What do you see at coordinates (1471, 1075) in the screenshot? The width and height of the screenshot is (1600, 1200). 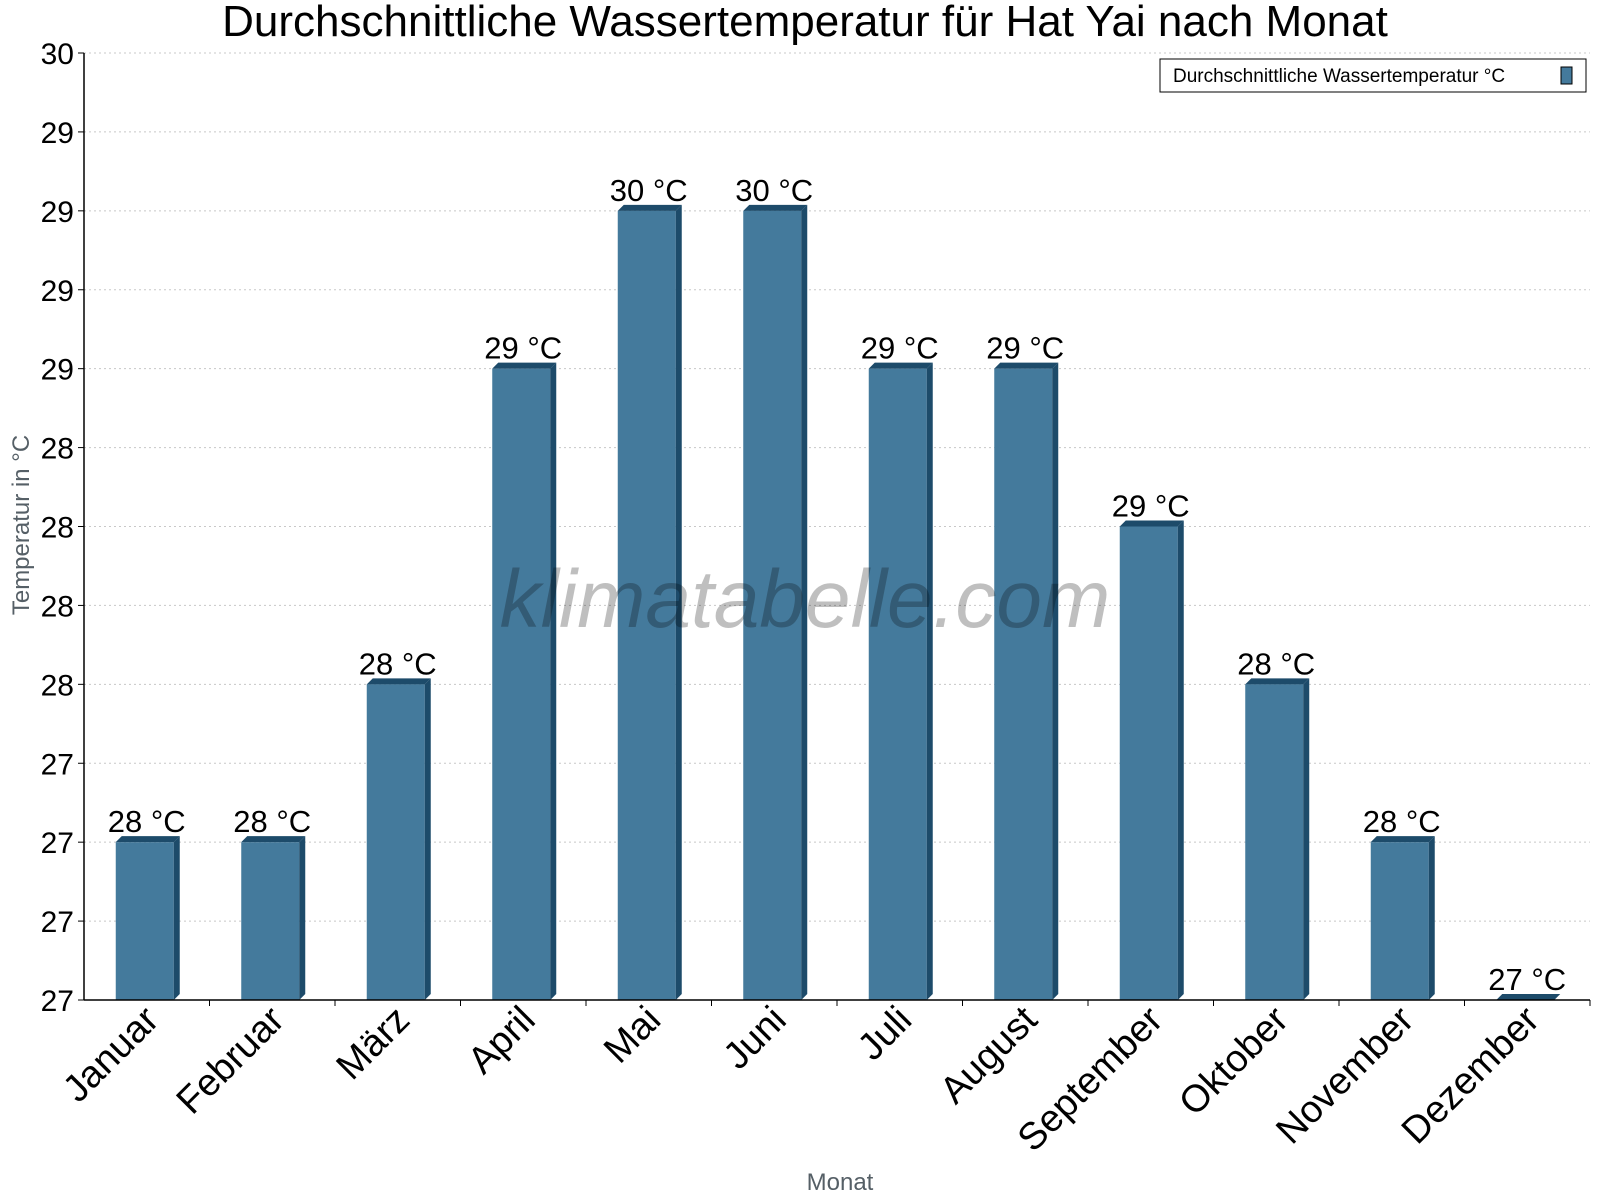 I see `x-tick-label: Dezember` at bounding box center [1471, 1075].